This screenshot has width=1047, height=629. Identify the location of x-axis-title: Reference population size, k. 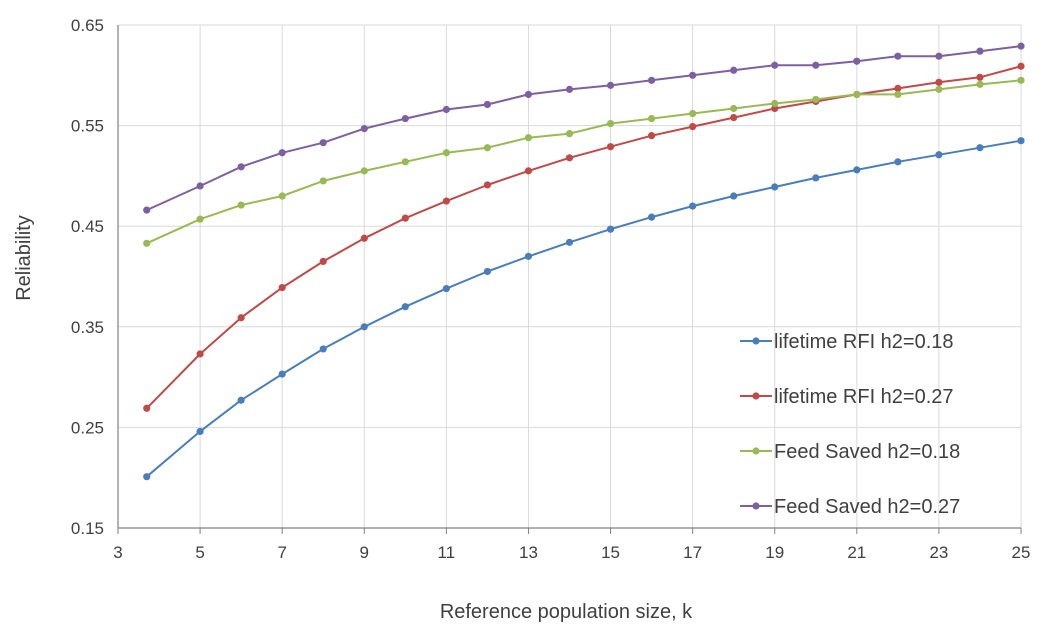
(566, 612).